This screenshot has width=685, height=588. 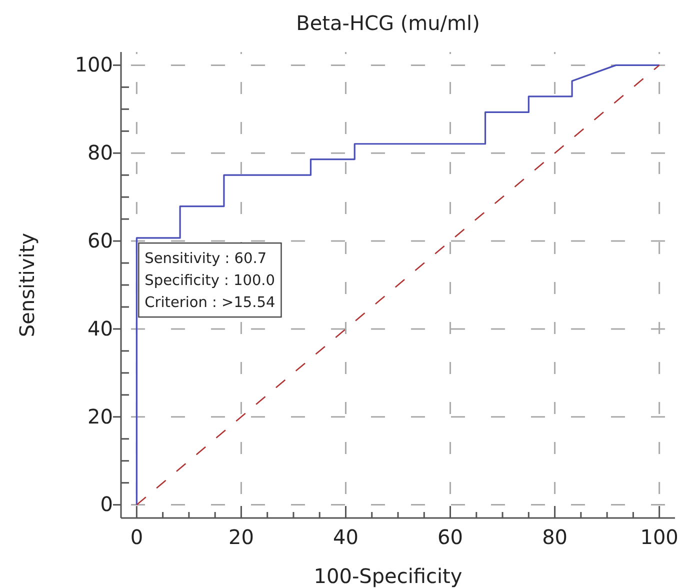 What do you see at coordinates (210, 281) in the screenshot?
I see `annotation: Specificity : 100.0` at bounding box center [210, 281].